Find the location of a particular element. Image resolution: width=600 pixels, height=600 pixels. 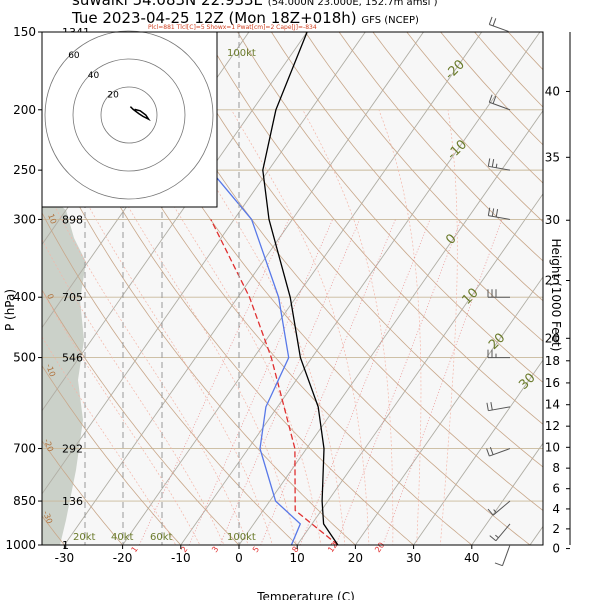

temperature-tick-label: -30 is located at coordinates (65, 558).